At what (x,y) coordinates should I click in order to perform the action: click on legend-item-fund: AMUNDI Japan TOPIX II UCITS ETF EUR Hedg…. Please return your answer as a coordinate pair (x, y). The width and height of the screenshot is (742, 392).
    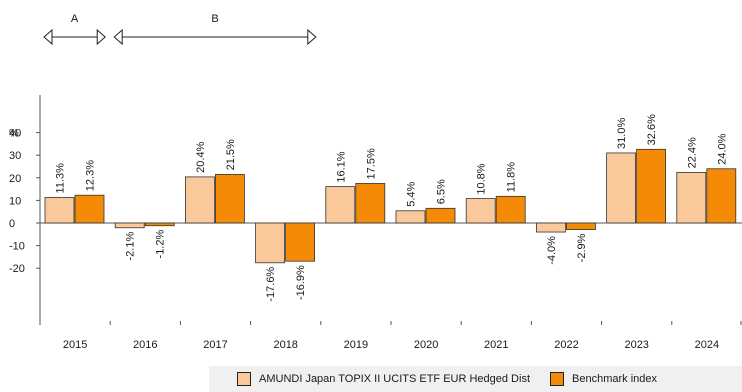
    Looking at the image, I should click on (383, 379).